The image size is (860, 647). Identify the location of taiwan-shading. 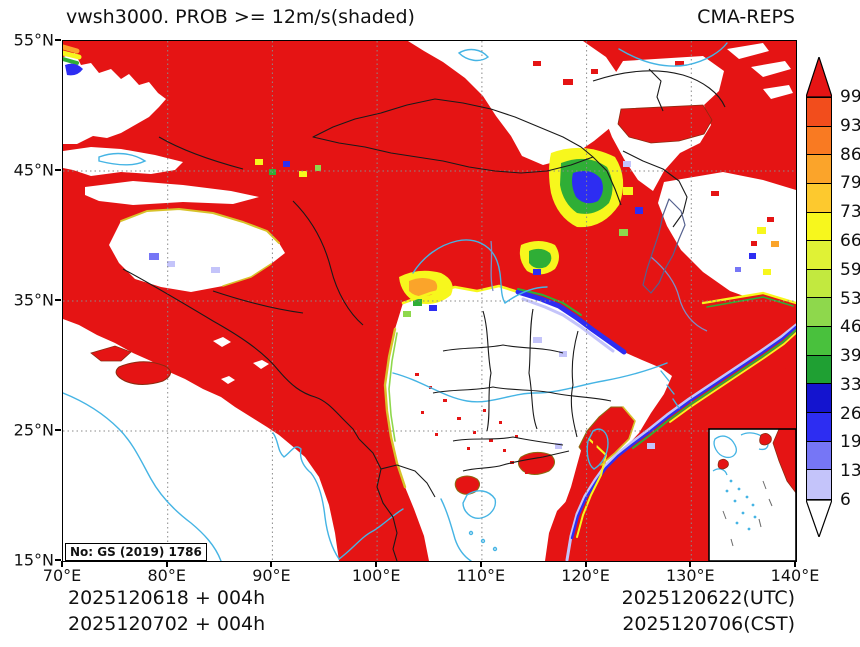
(594, 447).